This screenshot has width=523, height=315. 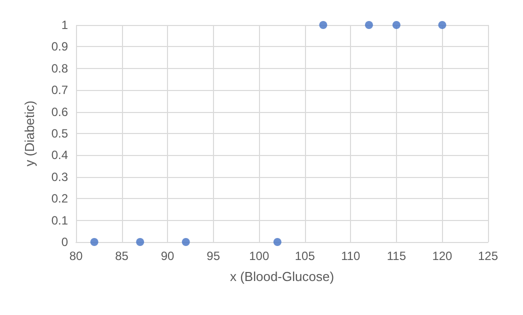 What do you see at coordinates (442, 256) in the screenshot?
I see `x-tick-label: 120` at bounding box center [442, 256].